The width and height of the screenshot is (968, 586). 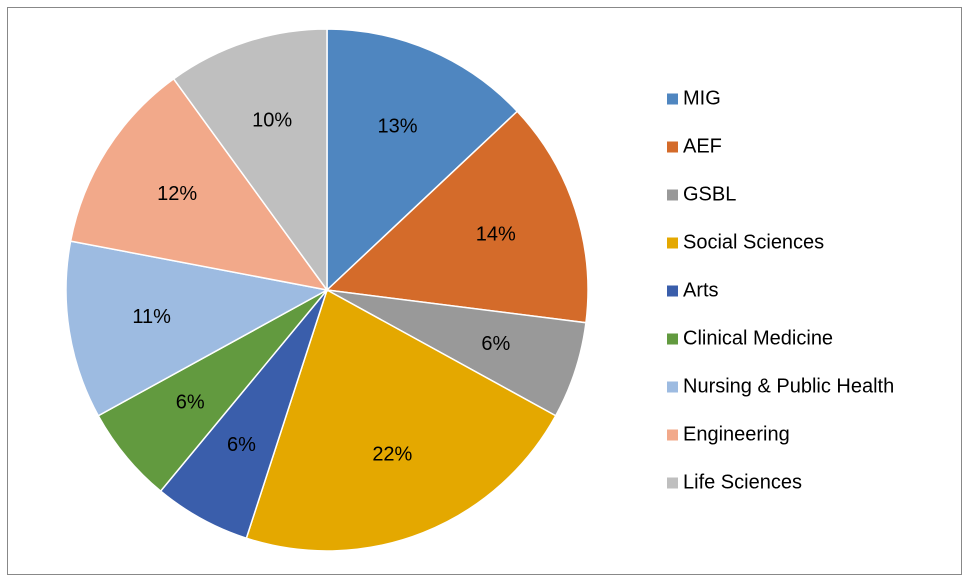 I want to click on legend-label: Life Sciences, so click(x=742, y=482).